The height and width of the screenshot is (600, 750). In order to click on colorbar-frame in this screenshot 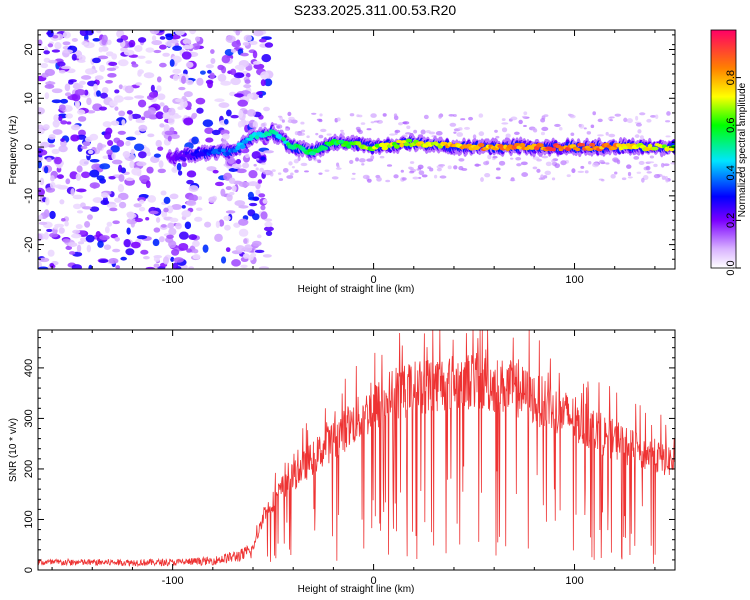, I will do `click(723, 149)`.